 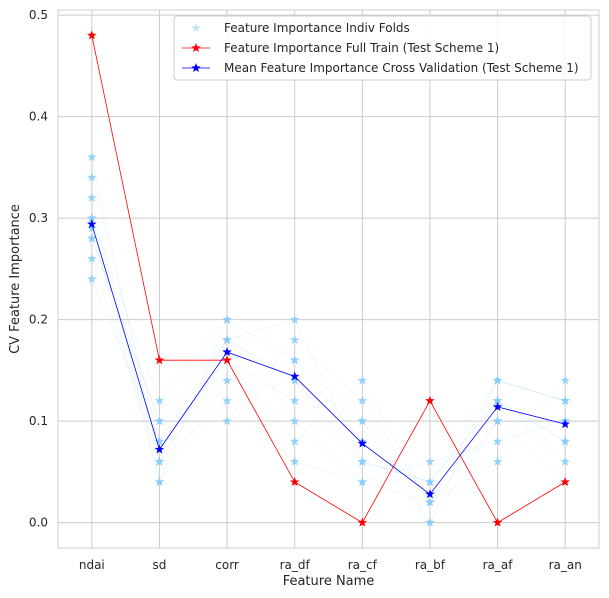 I want to click on fold-9-point-ndai, so click(x=92, y=218).